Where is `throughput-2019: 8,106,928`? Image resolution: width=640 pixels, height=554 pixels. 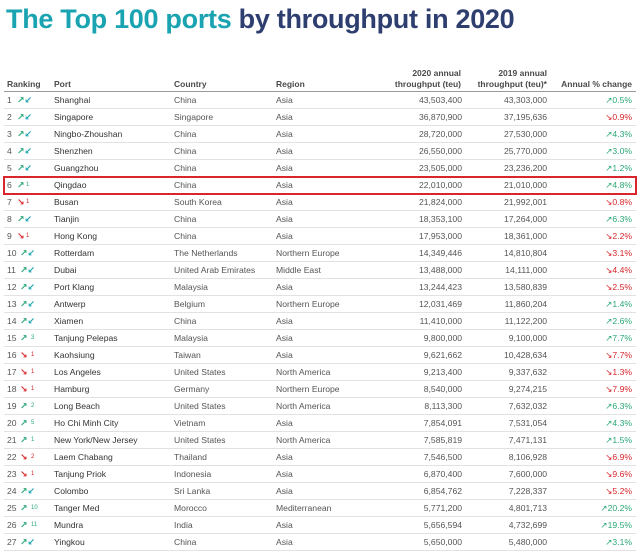
throughput-2019: 8,106,928 is located at coordinates (527, 457).